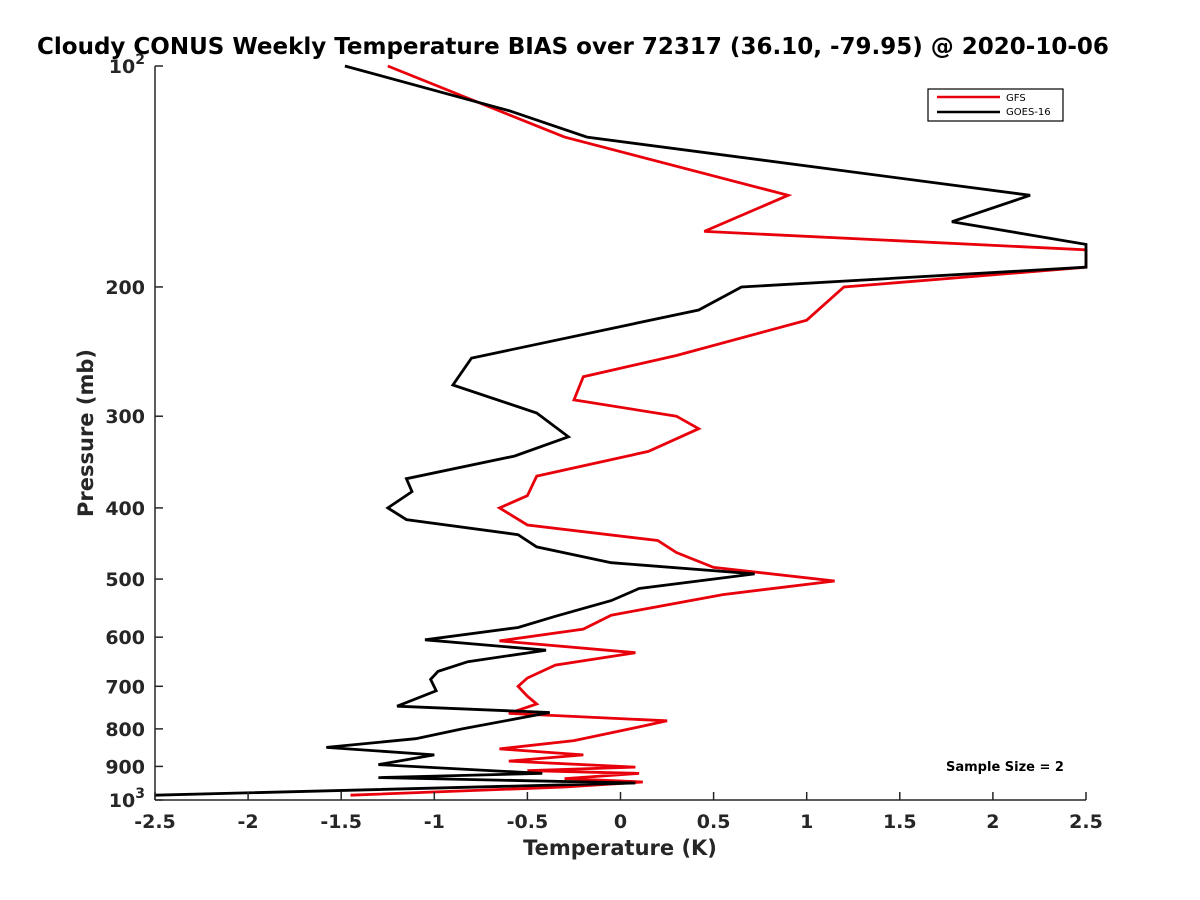  Describe the element at coordinates (620, 822) in the screenshot. I see `x-tick-label: 0` at that location.